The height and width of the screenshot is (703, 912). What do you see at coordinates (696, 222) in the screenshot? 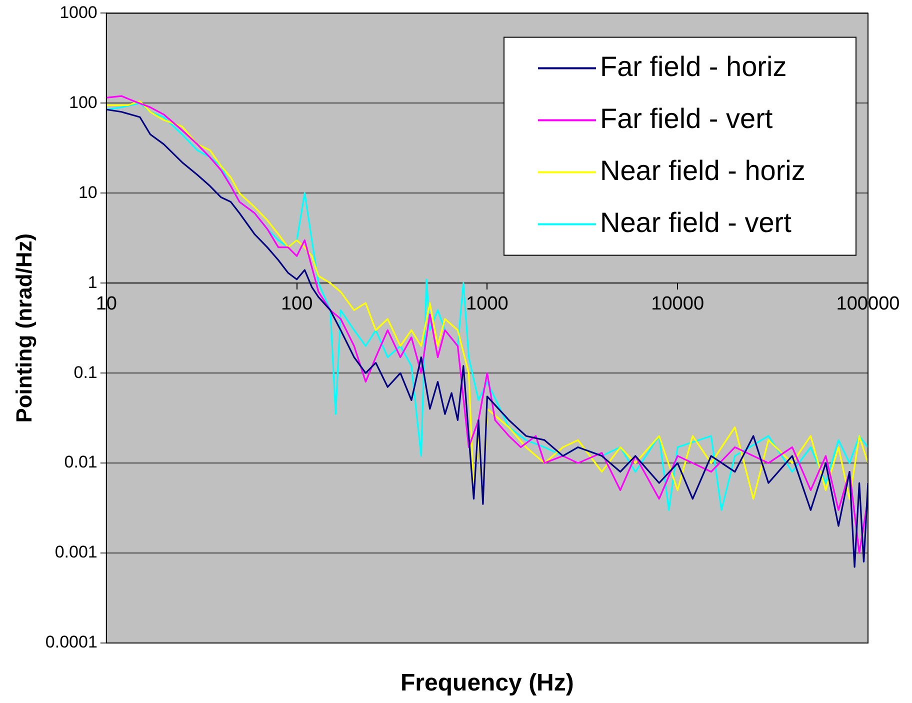
I see `legend-label: Near field - vert` at bounding box center [696, 222].